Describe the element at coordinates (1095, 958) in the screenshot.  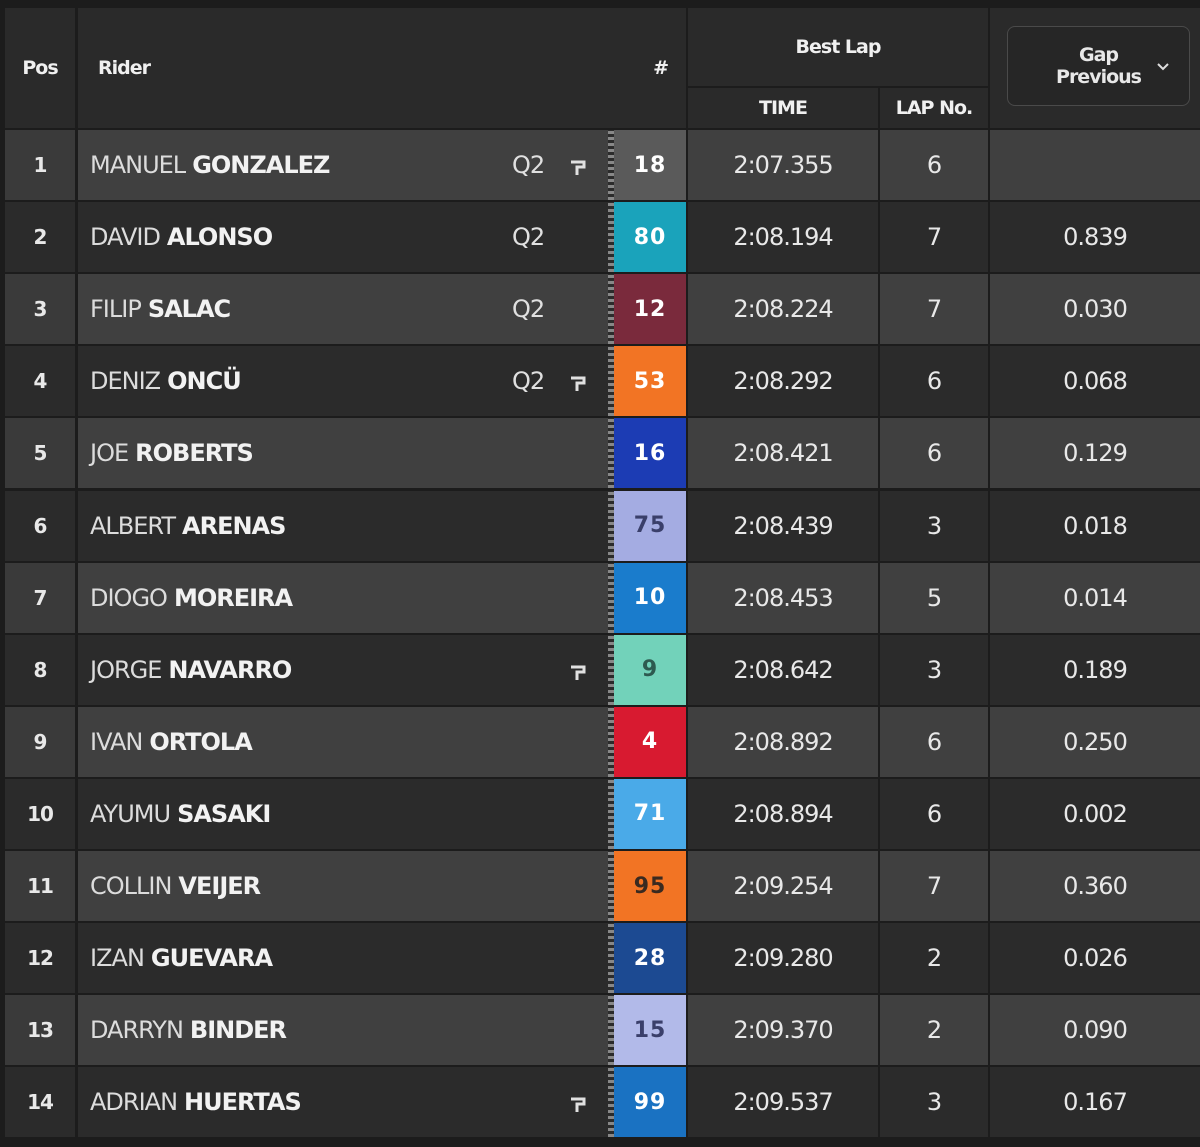
I see `gap-cell: 0.026` at that location.